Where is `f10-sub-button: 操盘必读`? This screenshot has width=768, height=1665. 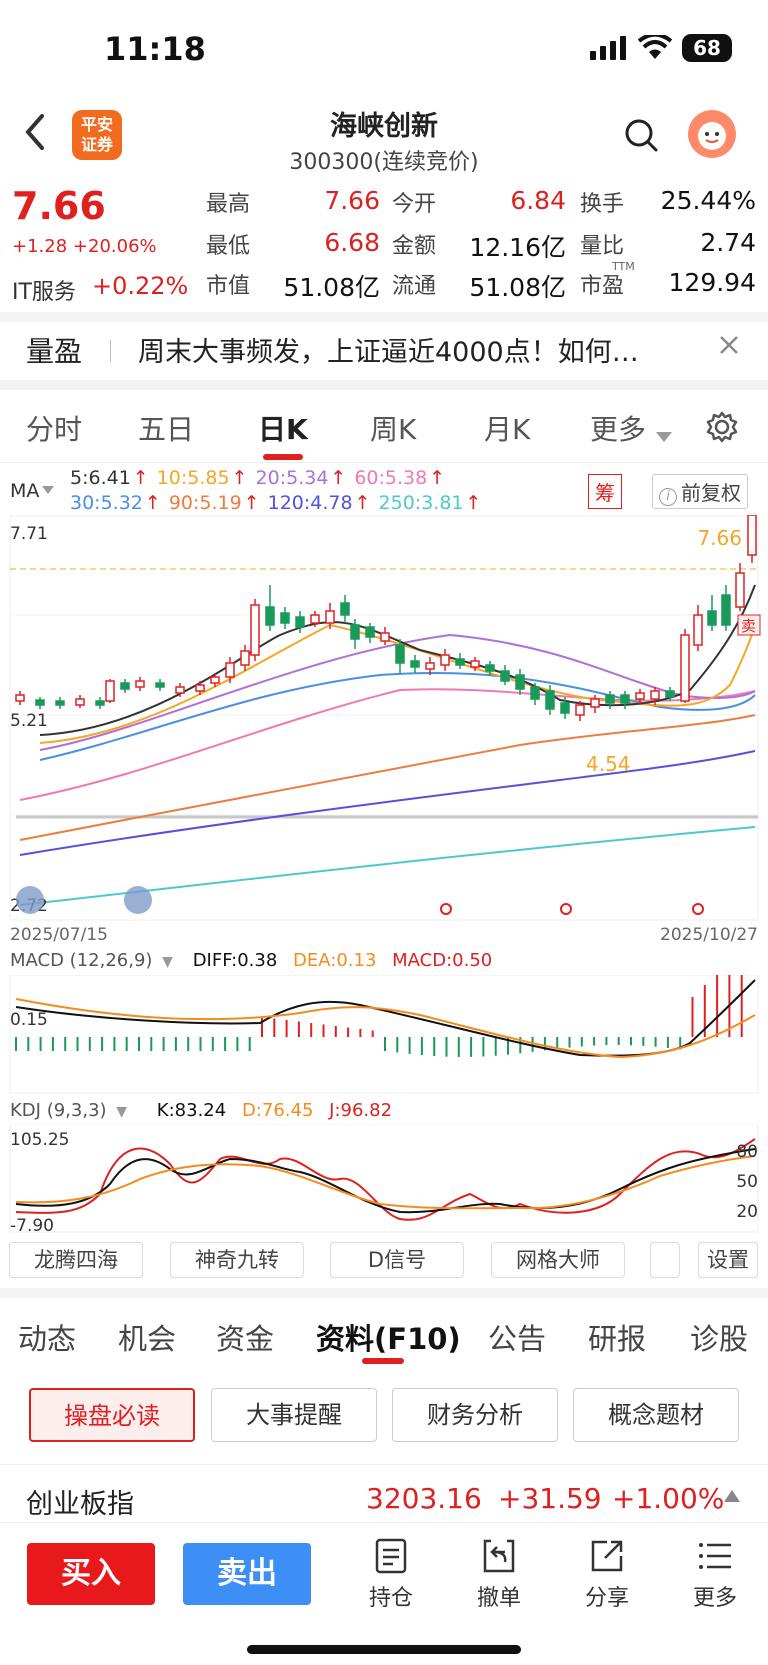 f10-sub-button: 操盘必读 is located at coordinates (112, 1415).